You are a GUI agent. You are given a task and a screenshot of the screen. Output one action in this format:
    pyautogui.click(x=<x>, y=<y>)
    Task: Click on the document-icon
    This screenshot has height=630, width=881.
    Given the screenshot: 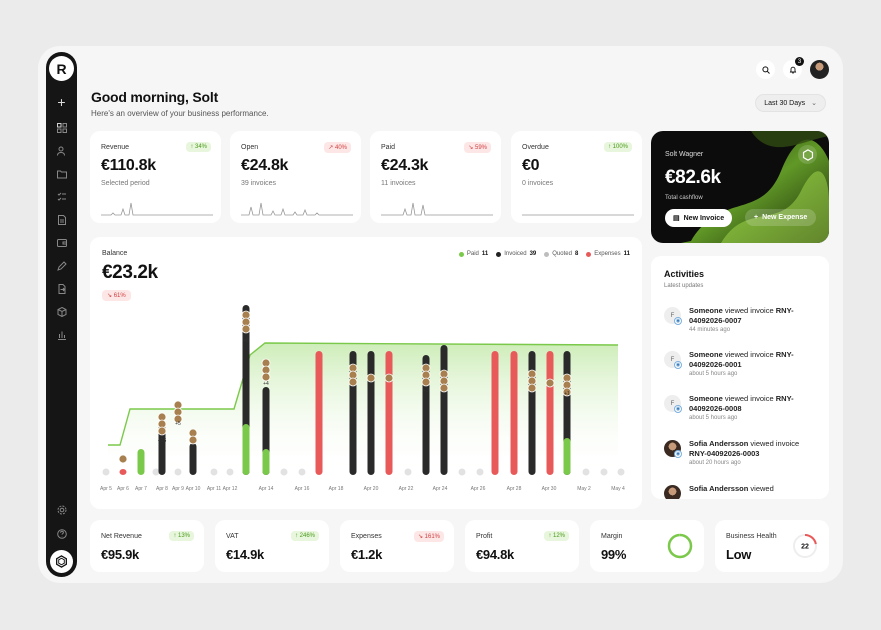 What is the action you would take?
    pyautogui.click(x=62, y=220)
    